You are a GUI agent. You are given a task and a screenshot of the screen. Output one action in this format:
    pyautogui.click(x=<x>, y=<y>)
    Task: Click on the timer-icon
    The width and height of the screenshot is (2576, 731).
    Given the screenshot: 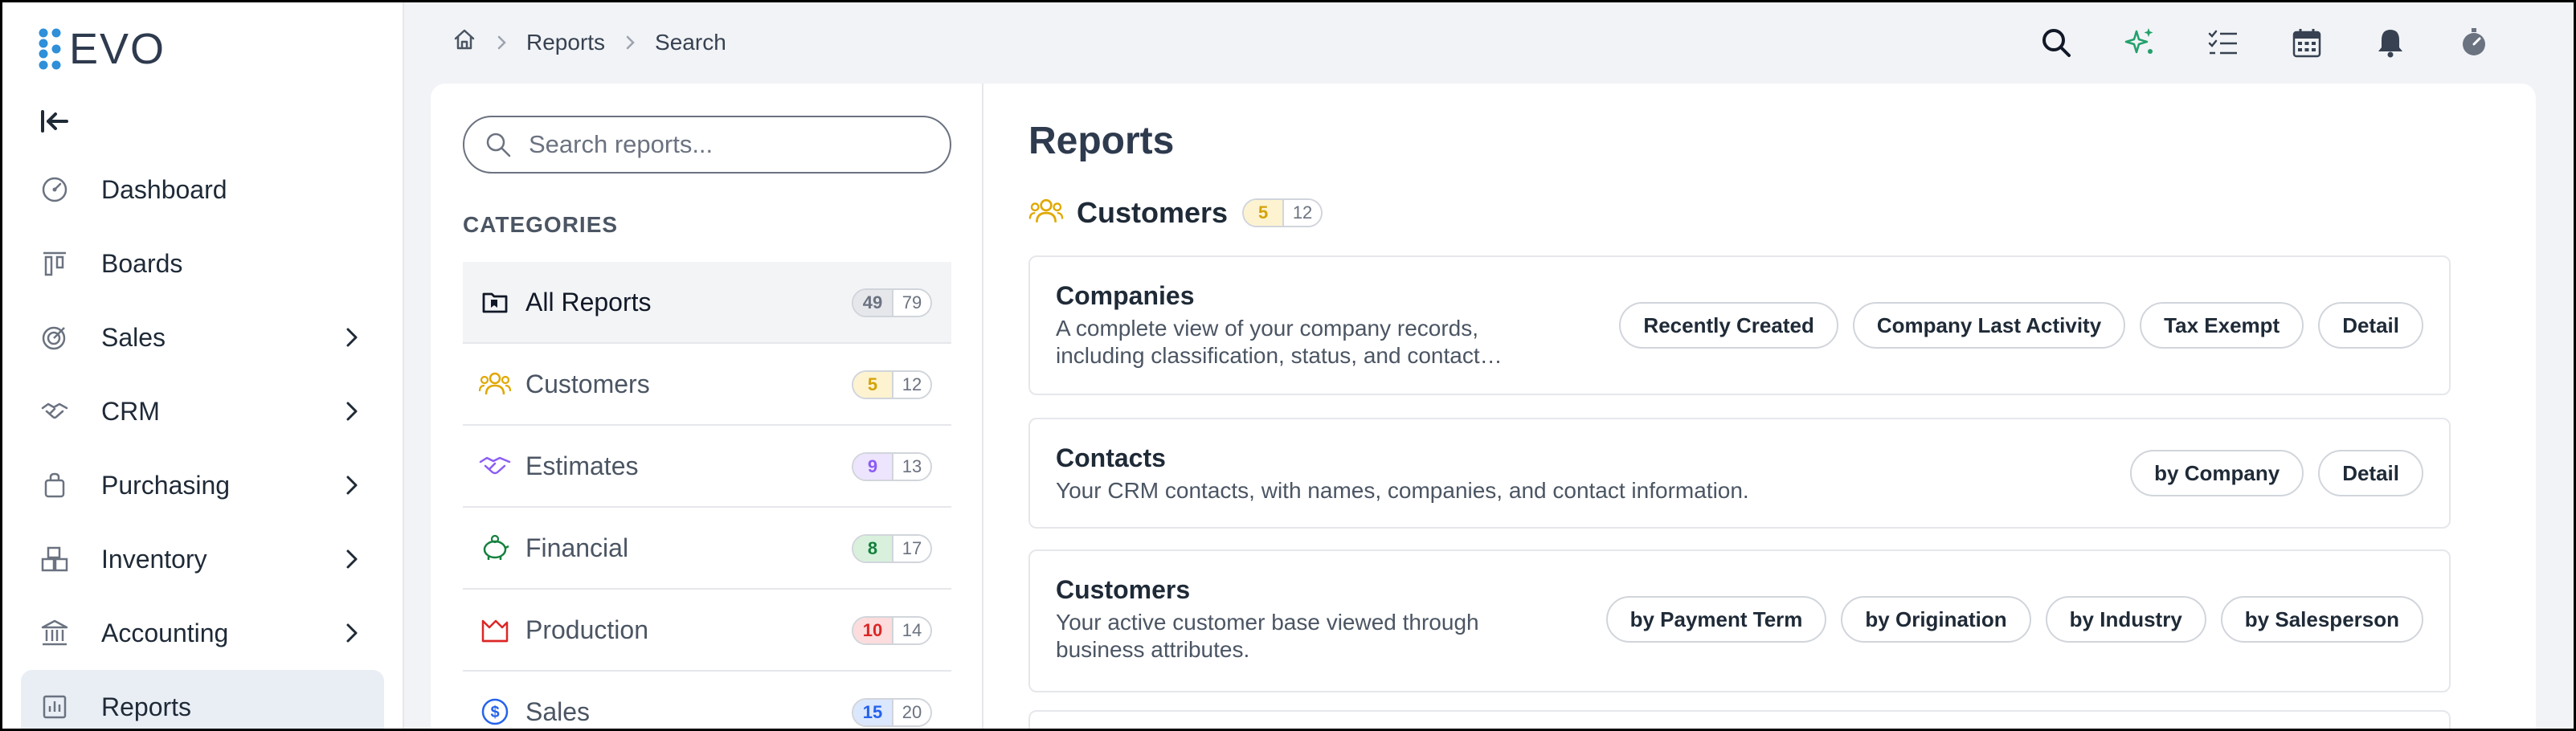 What is the action you would take?
    pyautogui.click(x=2474, y=42)
    